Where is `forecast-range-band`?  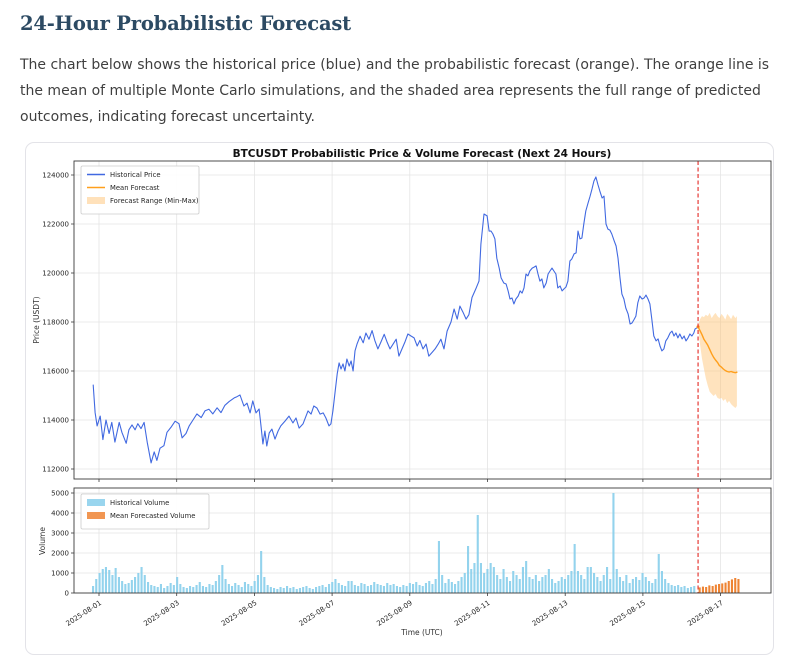
forecast-range-band is located at coordinates (717, 360).